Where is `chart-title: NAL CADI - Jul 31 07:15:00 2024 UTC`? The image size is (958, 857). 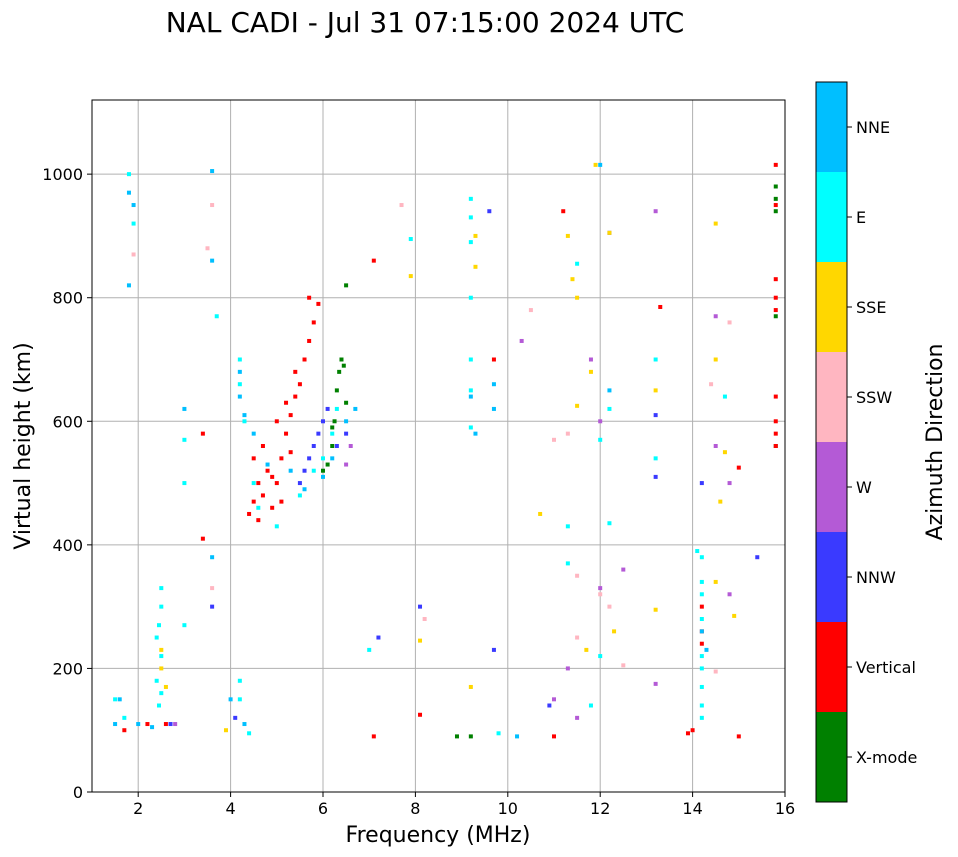
chart-title: NAL CADI - Jul 31 07:15:00 2024 UTC is located at coordinates (425, 22).